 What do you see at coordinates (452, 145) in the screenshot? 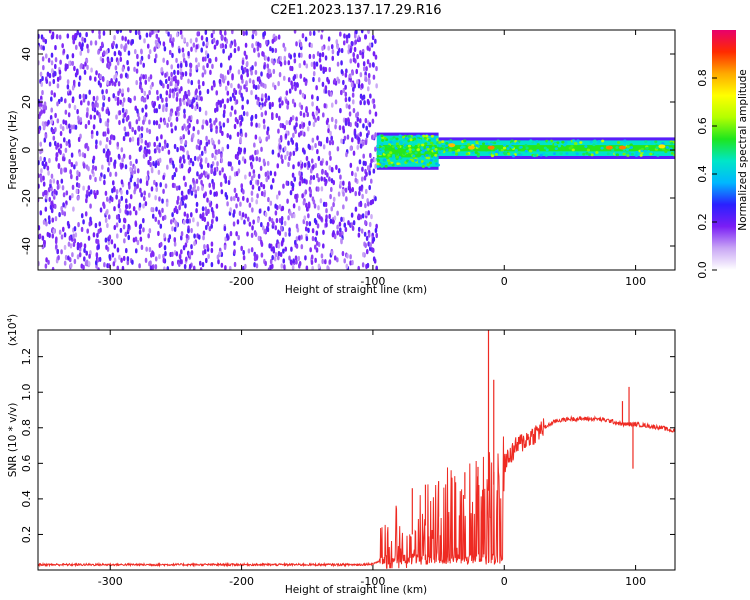
I see `heatmap-peak` at bounding box center [452, 145].